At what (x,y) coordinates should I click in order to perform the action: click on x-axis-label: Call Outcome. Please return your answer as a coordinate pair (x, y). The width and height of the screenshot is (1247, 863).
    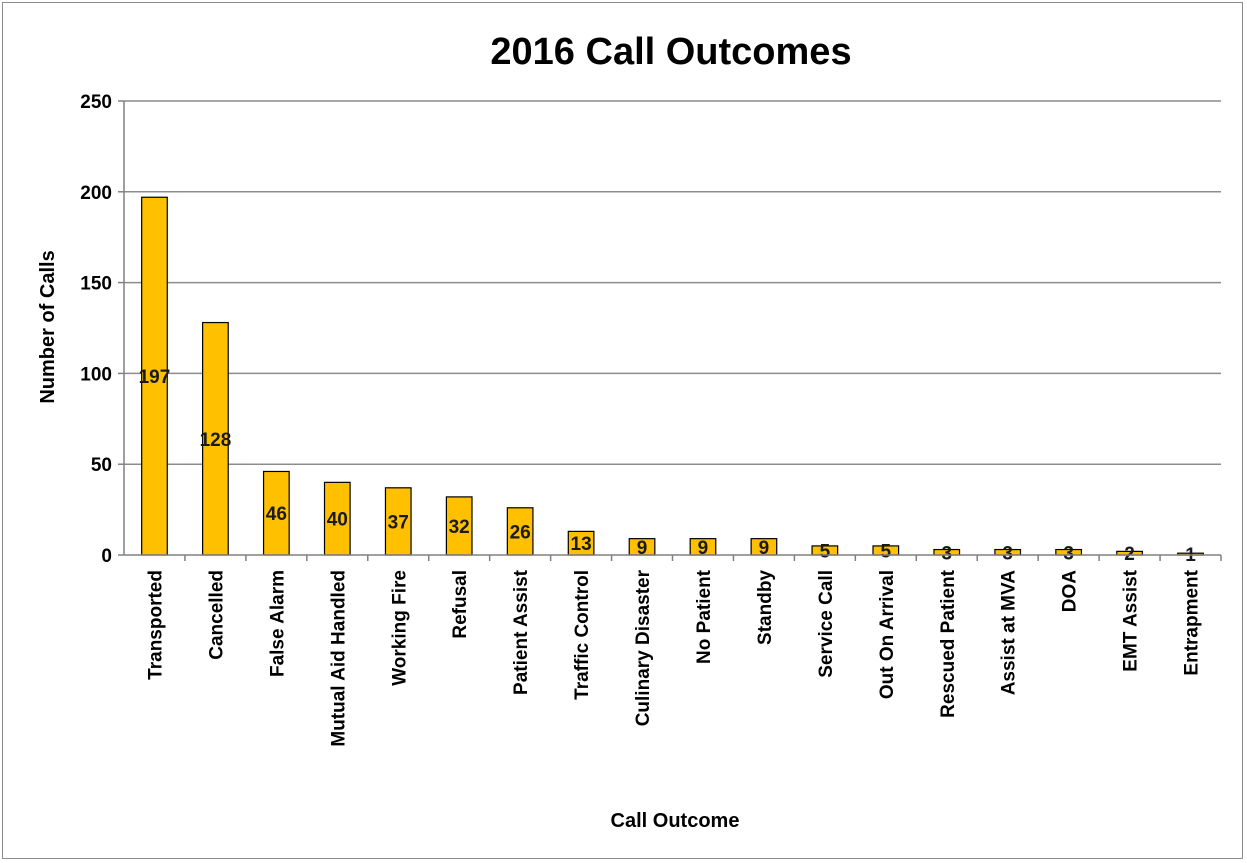
    Looking at the image, I should click on (675, 821).